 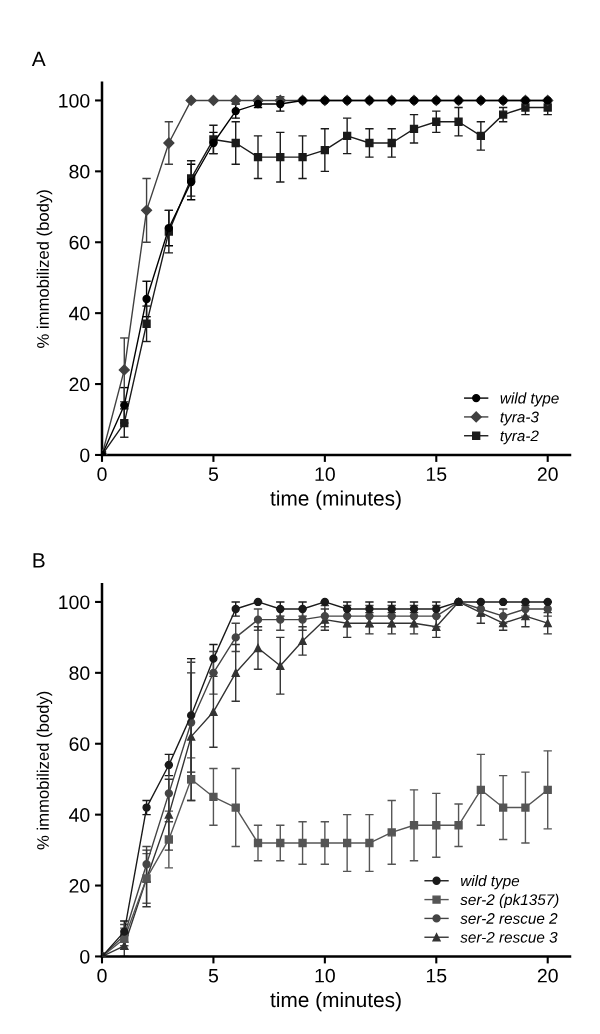 I want to click on legend-label: tyra-2, so click(x=519, y=437).